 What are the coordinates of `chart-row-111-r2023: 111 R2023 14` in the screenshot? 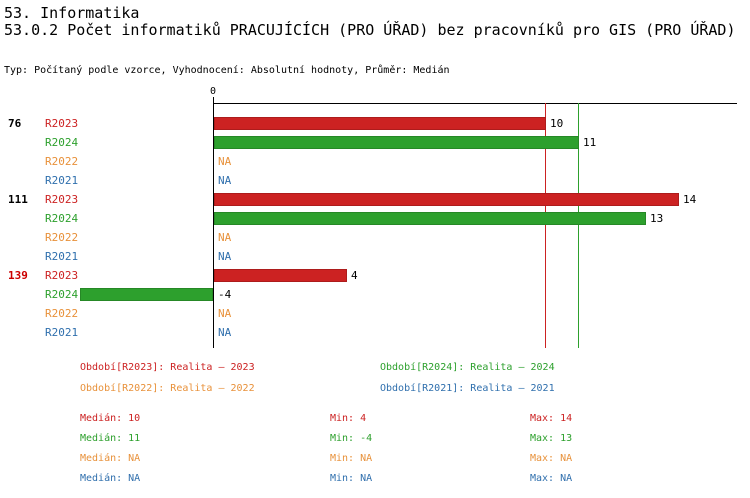 It's located at (375, 199).